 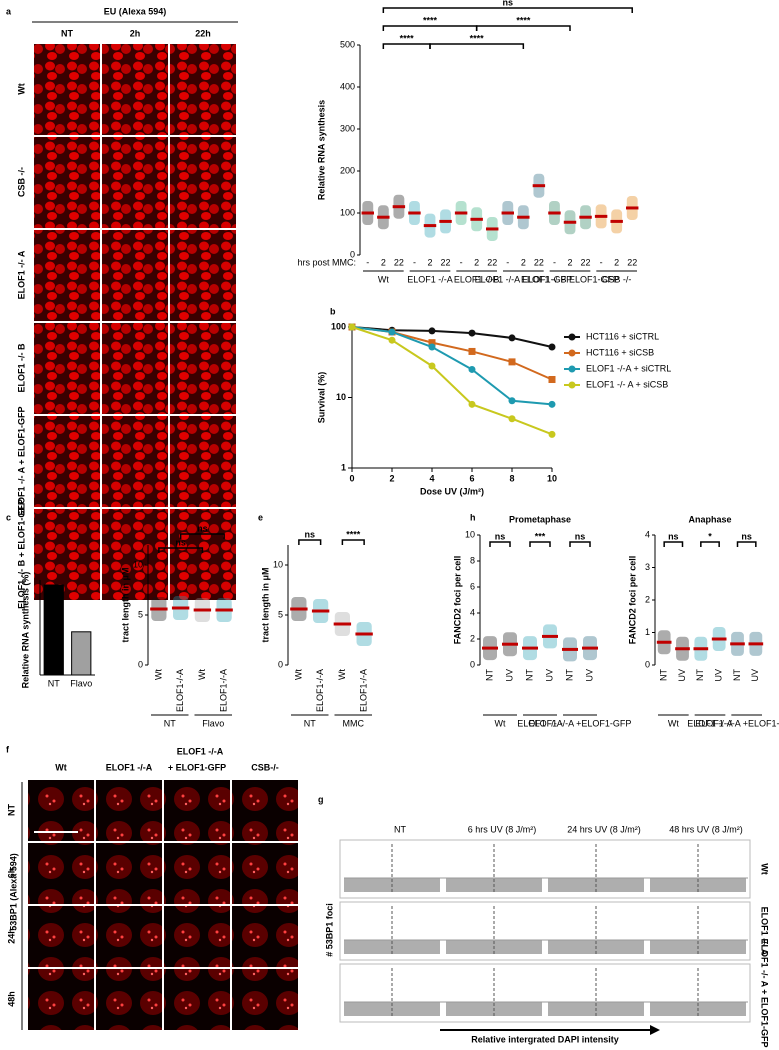 What do you see at coordinates (540, 536) in the screenshot?
I see `significance-label: ***` at bounding box center [540, 536].